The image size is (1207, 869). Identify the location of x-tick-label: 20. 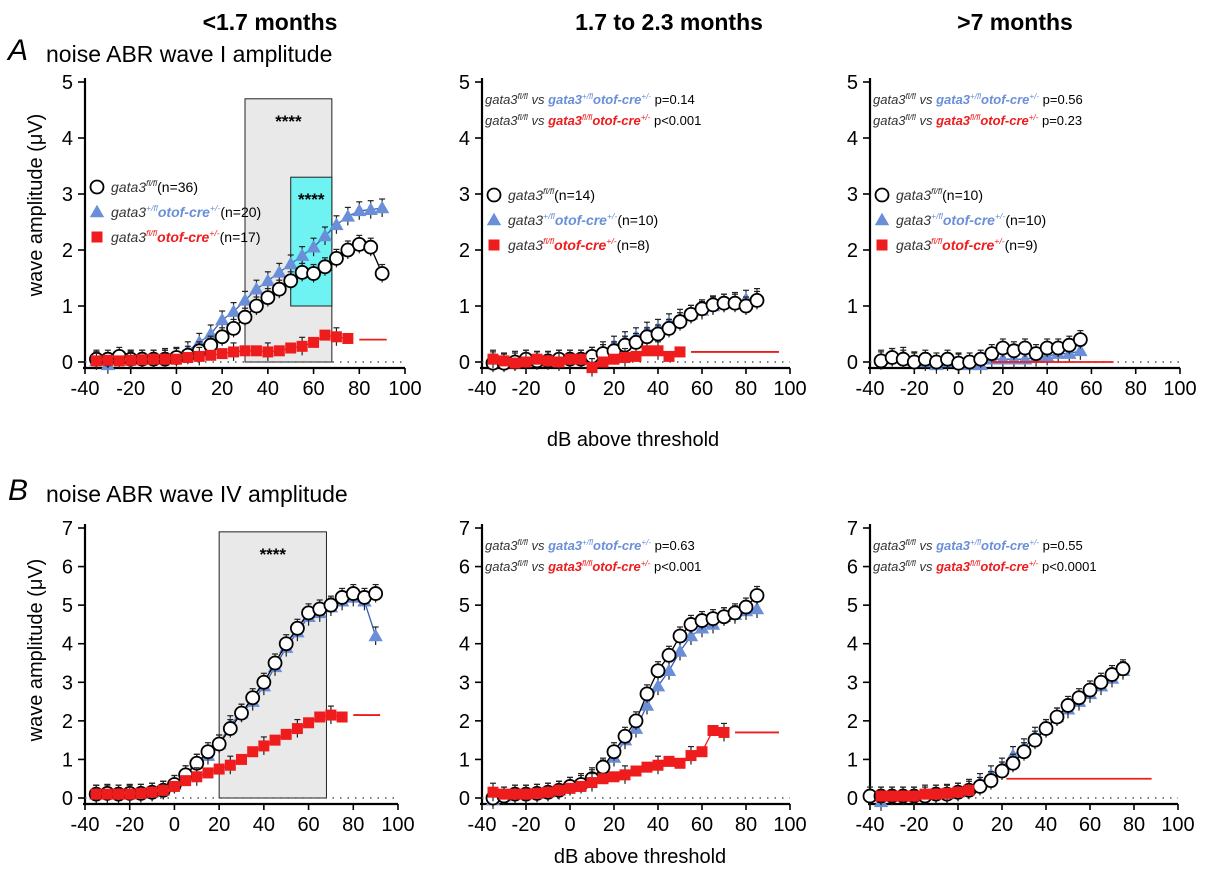
(1003, 389).